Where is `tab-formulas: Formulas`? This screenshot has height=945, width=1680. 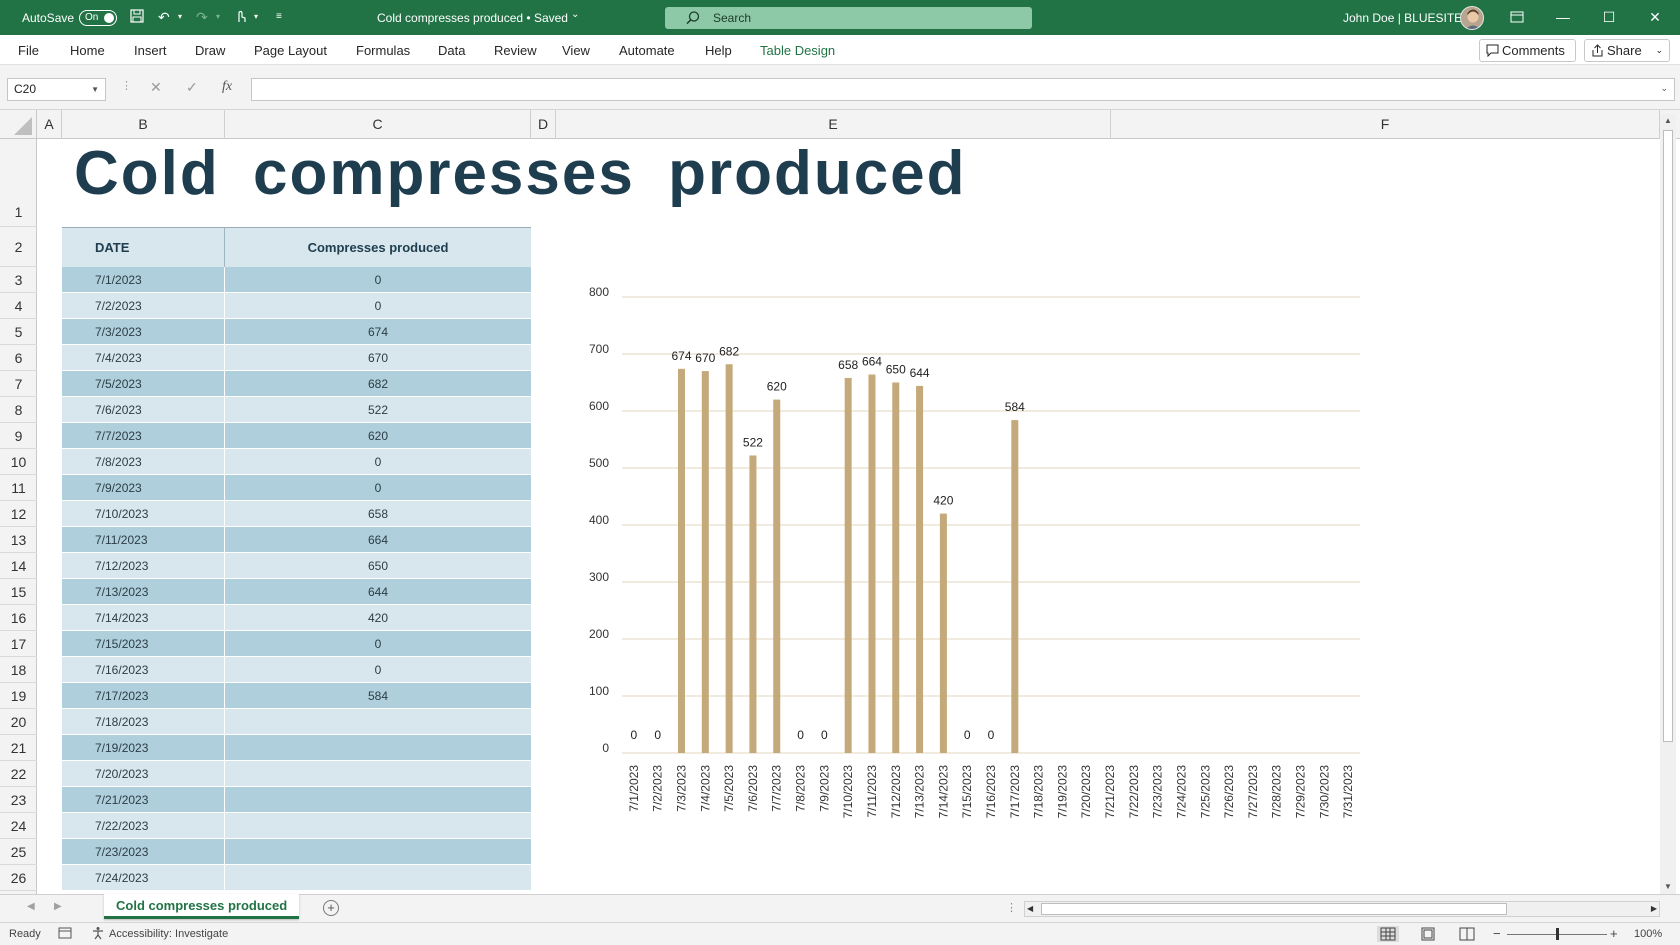 tab-formulas: Formulas is located at coordinates (383, 50).